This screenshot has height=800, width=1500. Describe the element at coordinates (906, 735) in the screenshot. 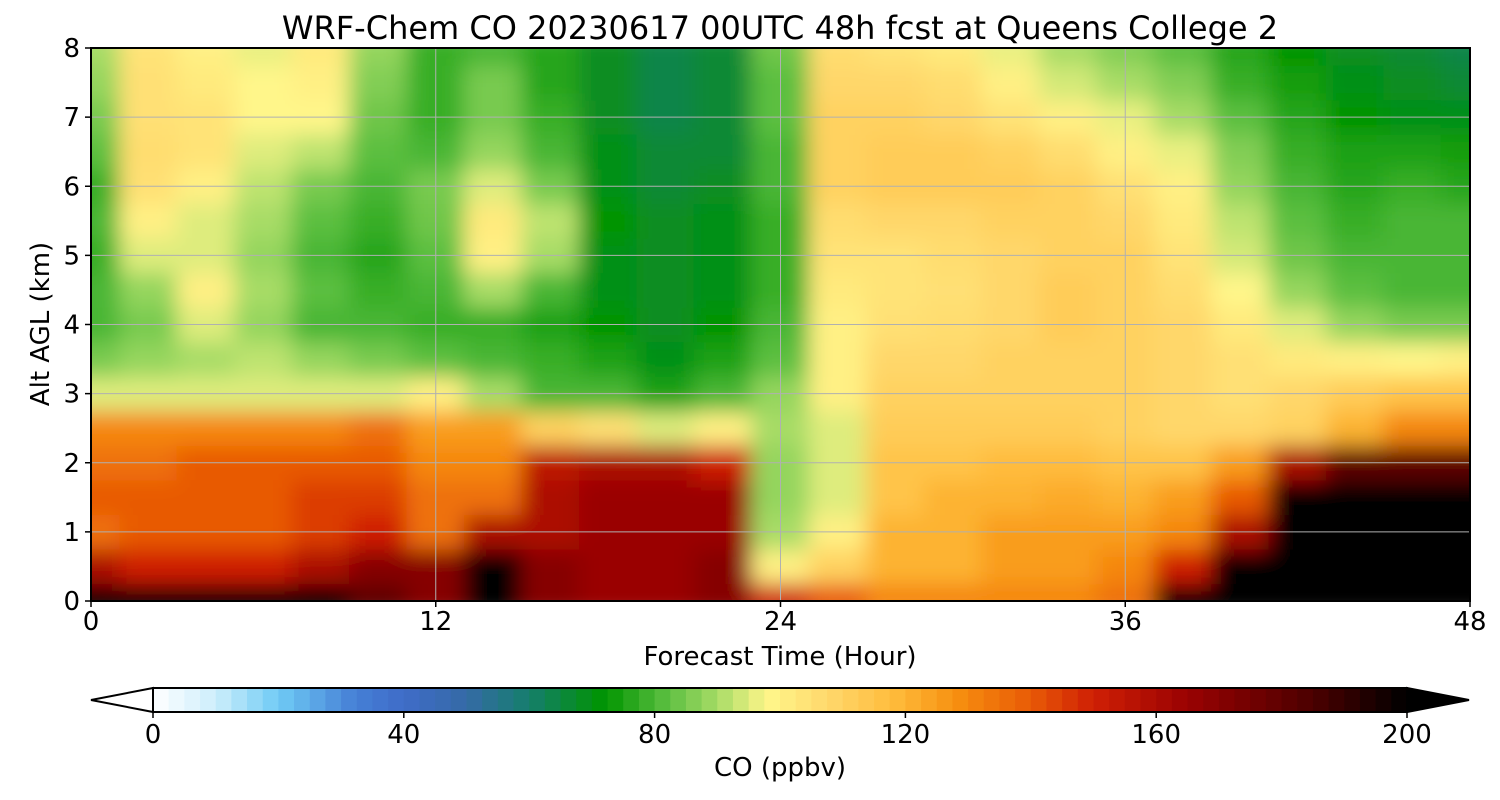

I see `colorbar-tick-label: 120` at that location.